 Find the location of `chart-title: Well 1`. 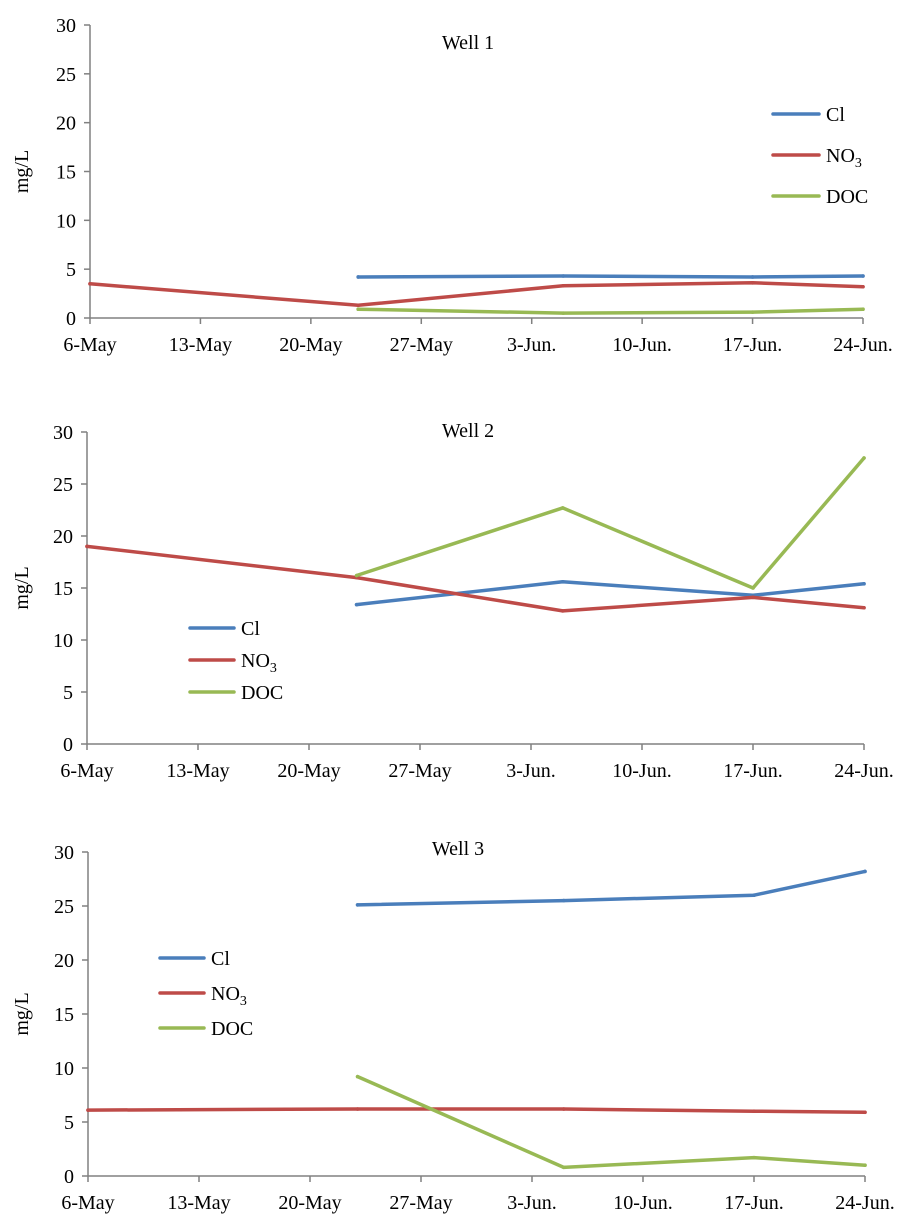

chart-title: Well 1 is located at coordinates (468, 43).